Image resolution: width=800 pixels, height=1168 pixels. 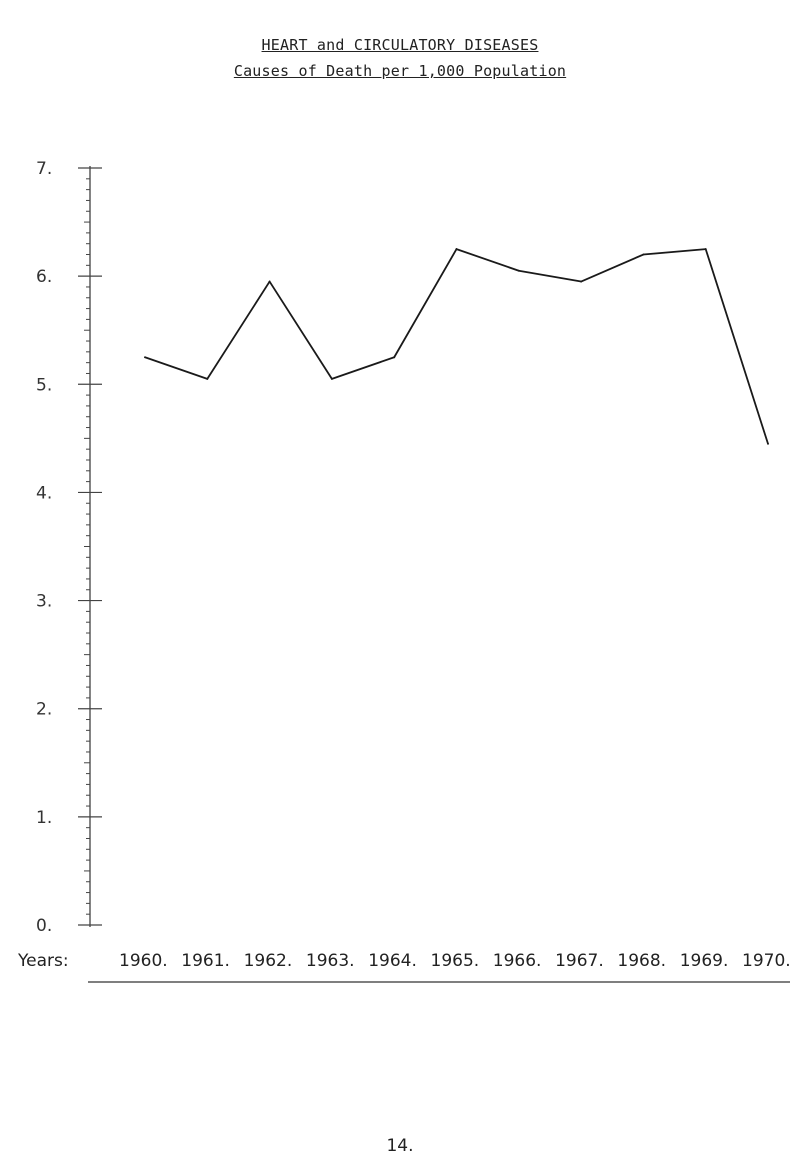 What do you see at coordinates (44, 169) in the screenshot?
I see `y-tick-label: 7.` at bounding box center [44, 169].